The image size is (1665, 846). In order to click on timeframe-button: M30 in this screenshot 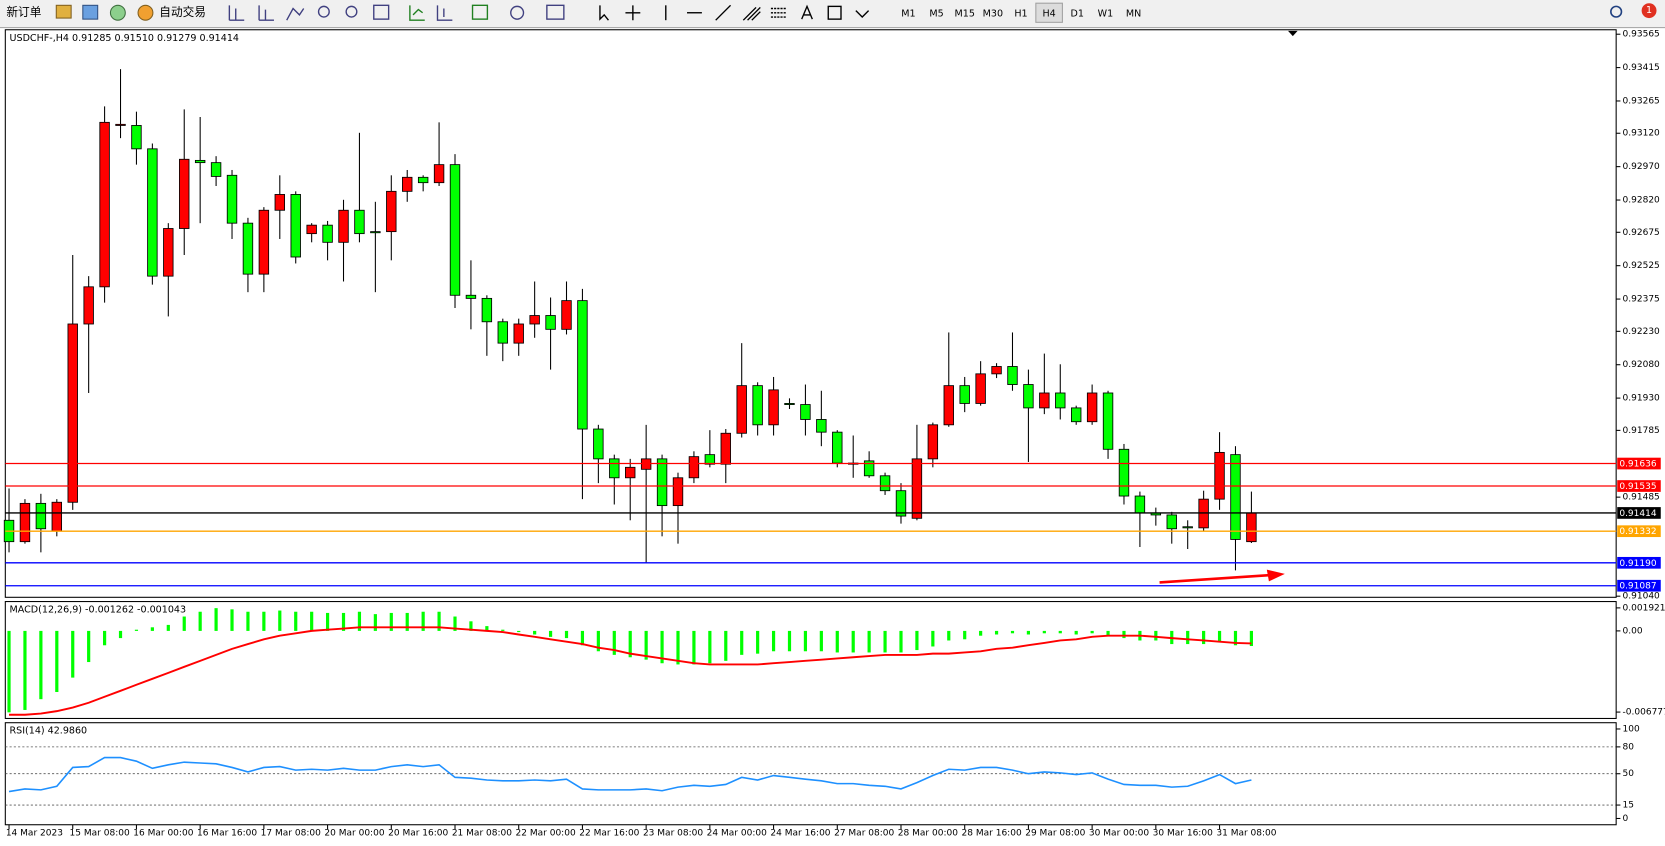, I will do `click(993, 13)`.